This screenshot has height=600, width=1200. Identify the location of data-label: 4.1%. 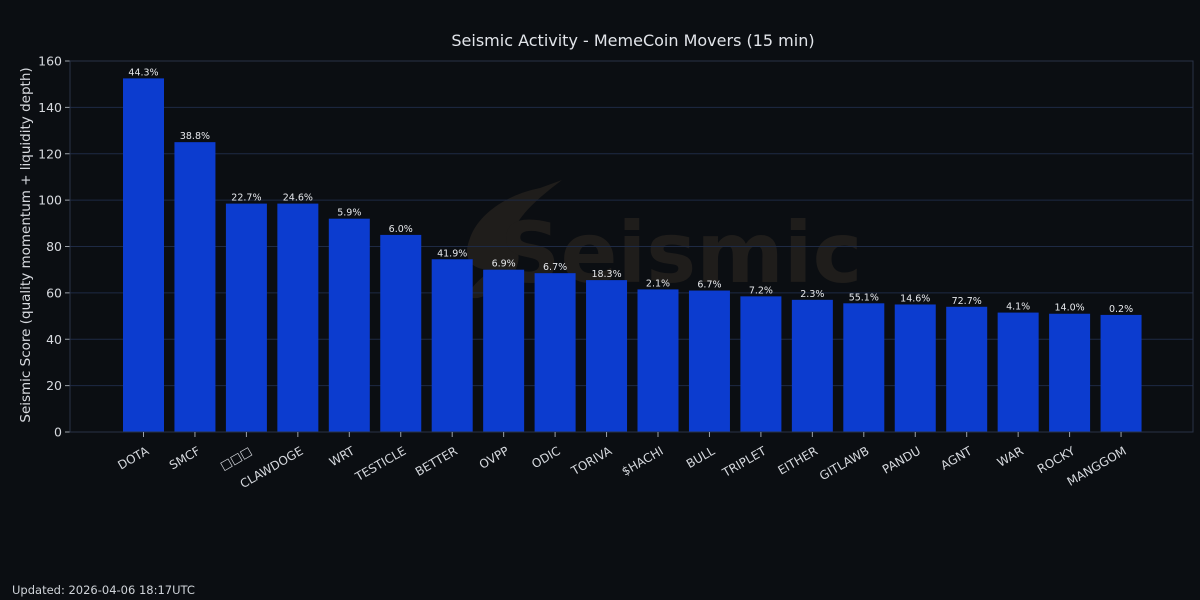
(1018, 307).